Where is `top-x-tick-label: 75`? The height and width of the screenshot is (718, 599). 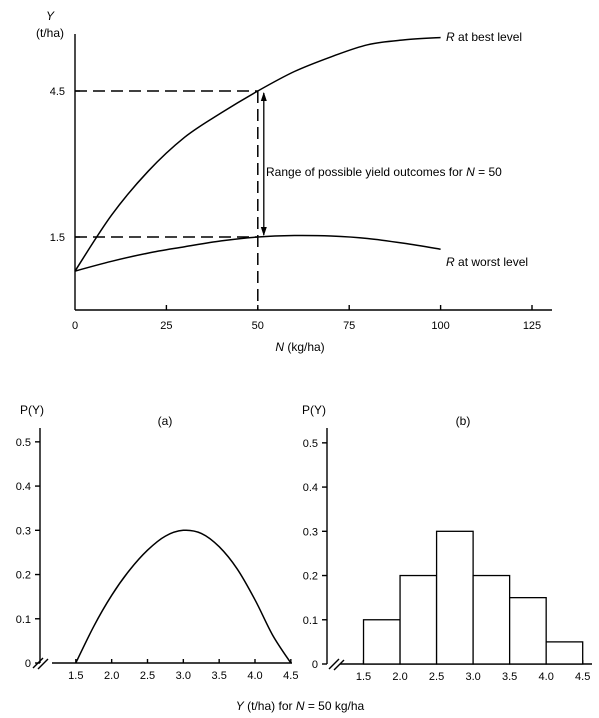 top-x-tick-label: 75 is located at coordinates (349, 326).